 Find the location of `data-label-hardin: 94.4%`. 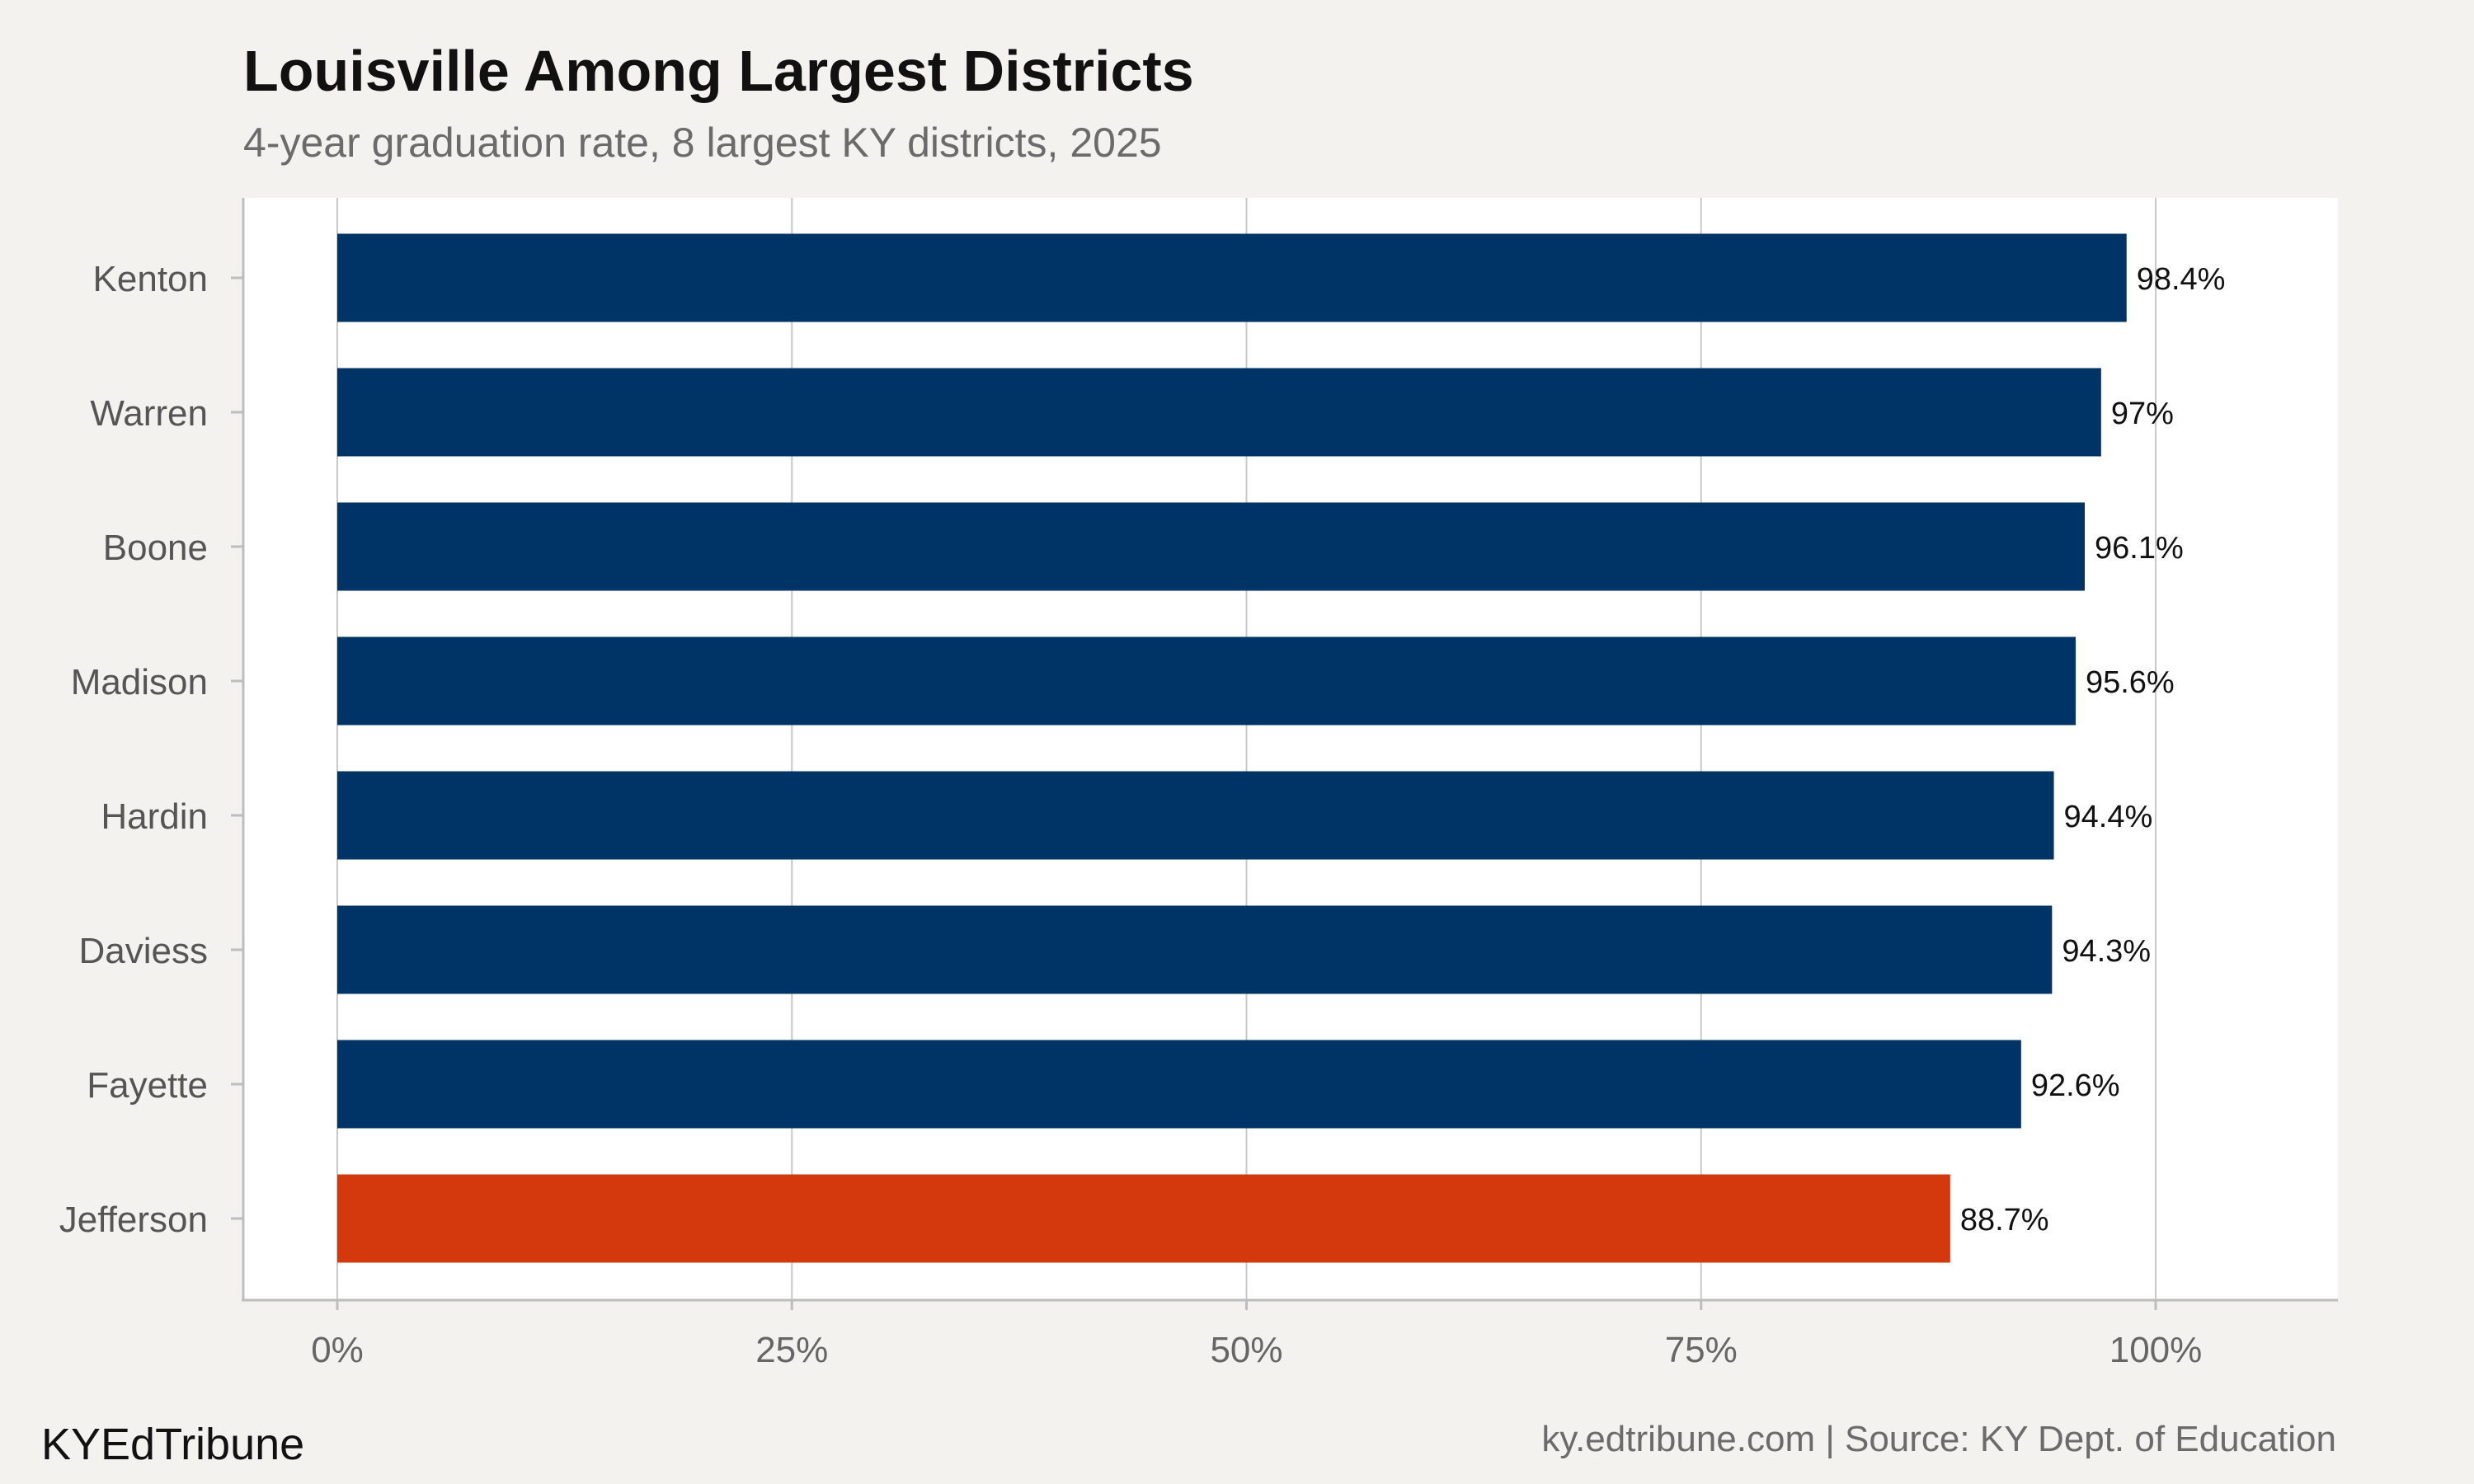

data-label-hardin: 94.4% is located at coordinates (2108, 817).